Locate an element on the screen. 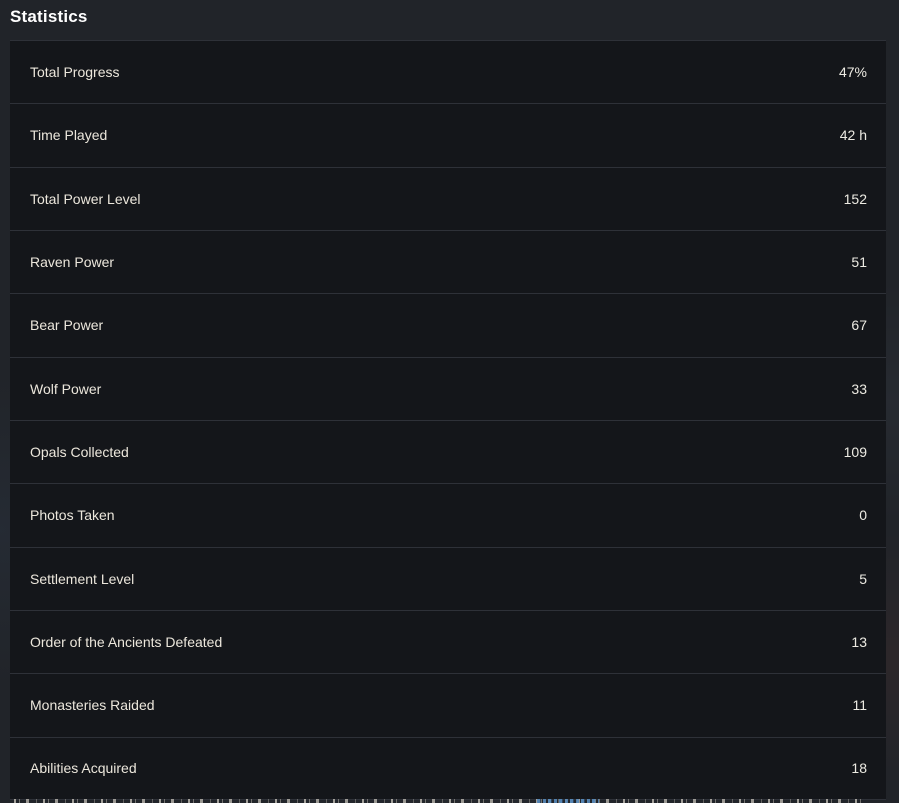  stat-label: Photos Taken is located at coordinates (72, 515).